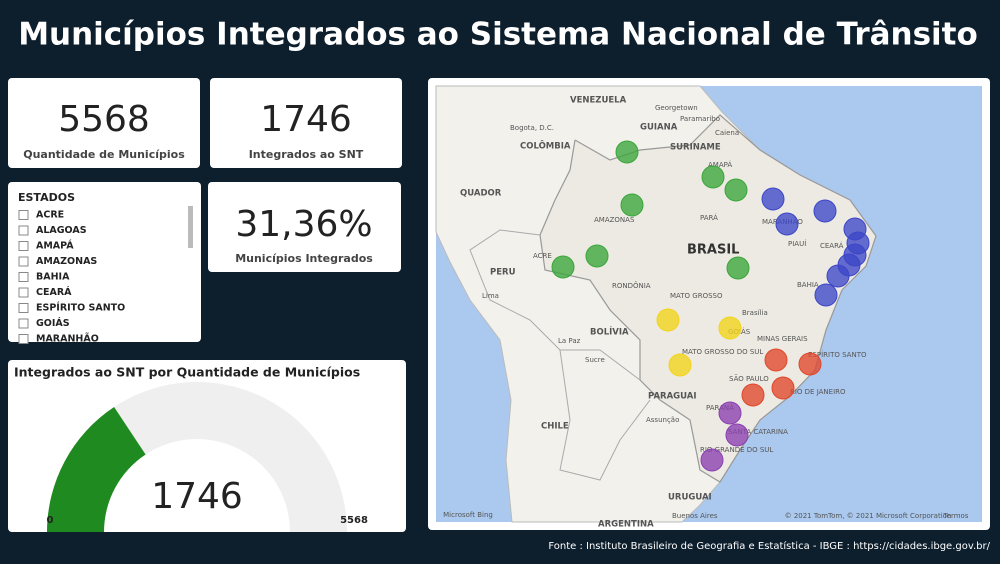 This screenshot has width=1000, height=564. I want to click on map-label: Termos, so click(956, 516).